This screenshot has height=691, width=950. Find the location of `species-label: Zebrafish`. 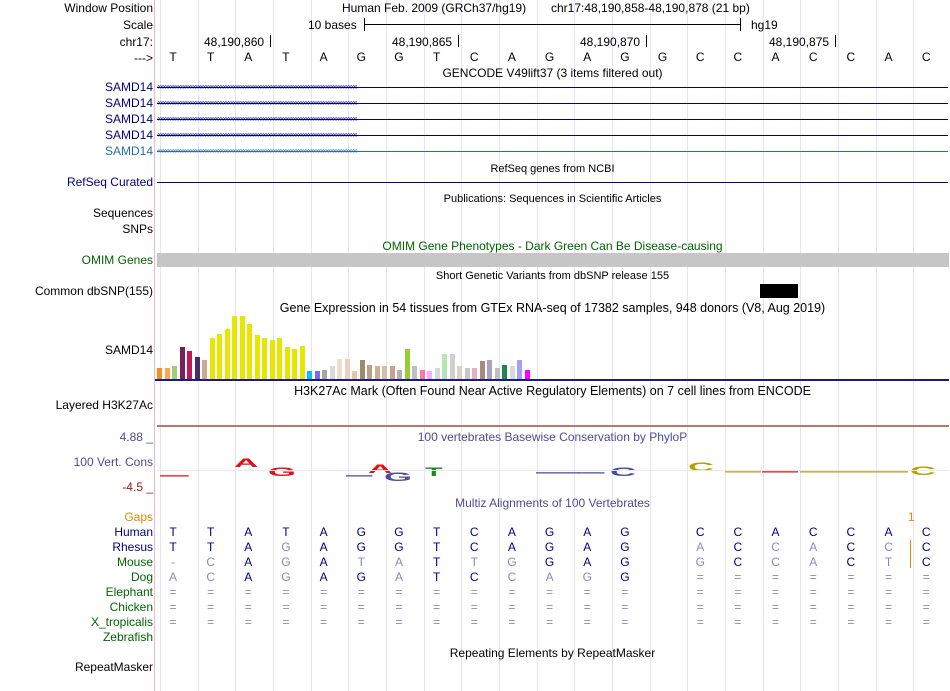

species-label: Zebrafish is located at coordinates (127, 637).